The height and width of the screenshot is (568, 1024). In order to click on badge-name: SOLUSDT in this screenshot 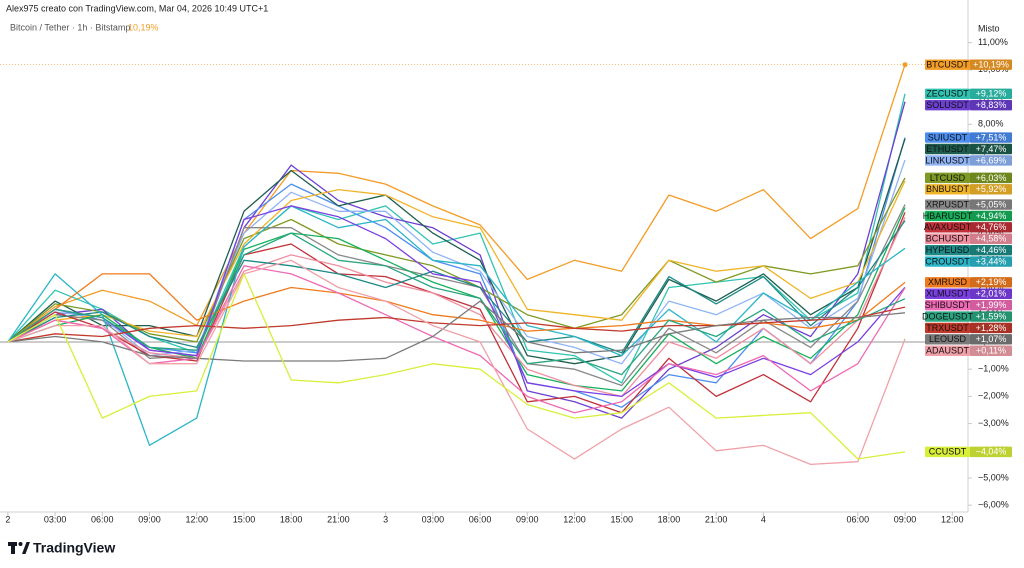, I will do `click(947, 105)`.